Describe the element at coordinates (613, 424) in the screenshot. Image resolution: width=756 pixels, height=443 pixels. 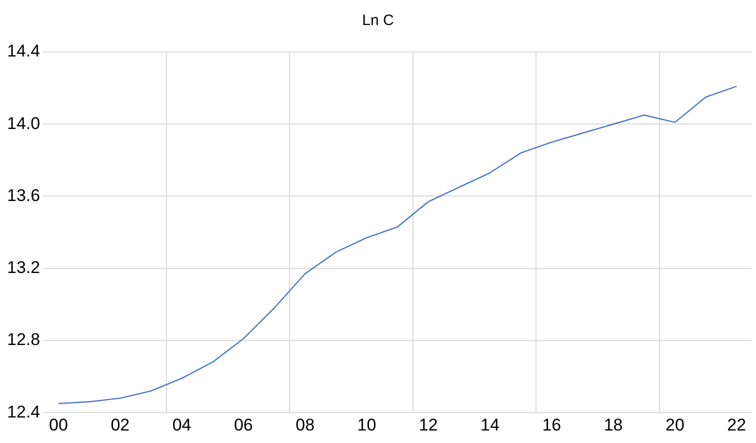
I see `x-tick-label: 18` at that location.